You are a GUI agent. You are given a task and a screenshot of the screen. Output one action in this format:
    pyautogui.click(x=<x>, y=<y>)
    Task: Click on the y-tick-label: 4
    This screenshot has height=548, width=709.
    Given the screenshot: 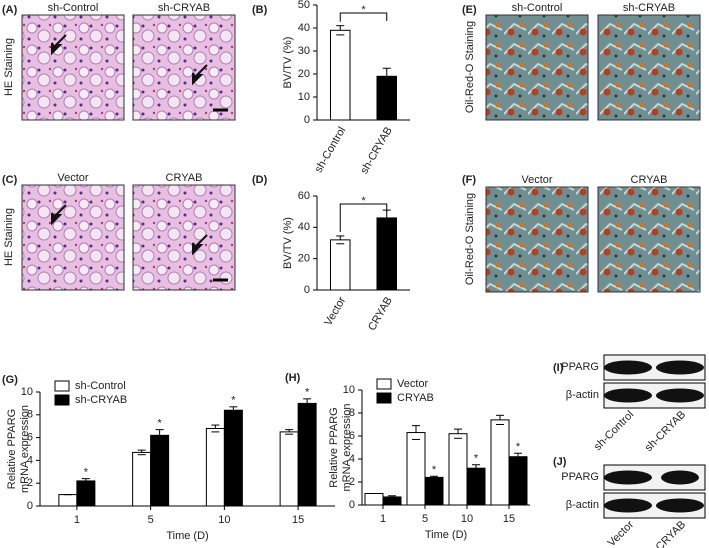 What is the action you would take?
    pyautogui.click(x=30, y=460)
    